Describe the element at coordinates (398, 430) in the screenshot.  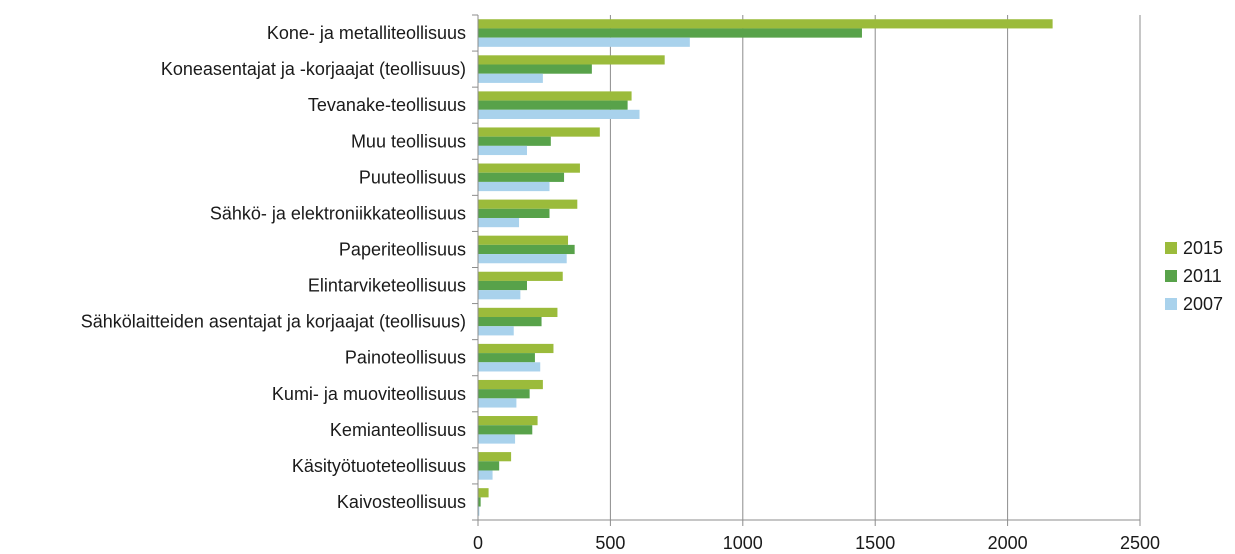
I see `category-label: Kemianteollisuus` at that location.